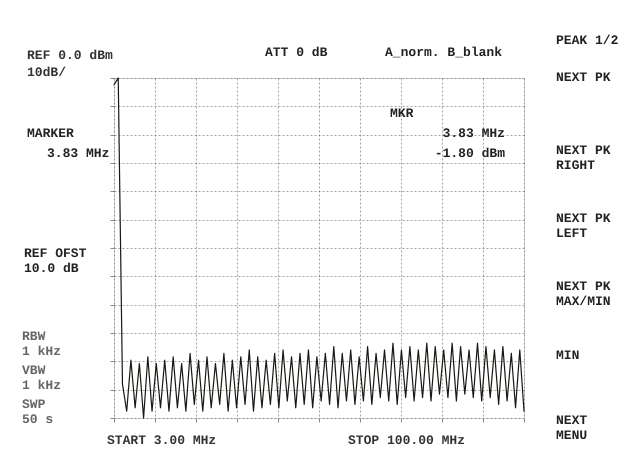 The width and height of the screenshot is (639, 466). I want to click on text: RBW 1 kHz, so click(42, 344).